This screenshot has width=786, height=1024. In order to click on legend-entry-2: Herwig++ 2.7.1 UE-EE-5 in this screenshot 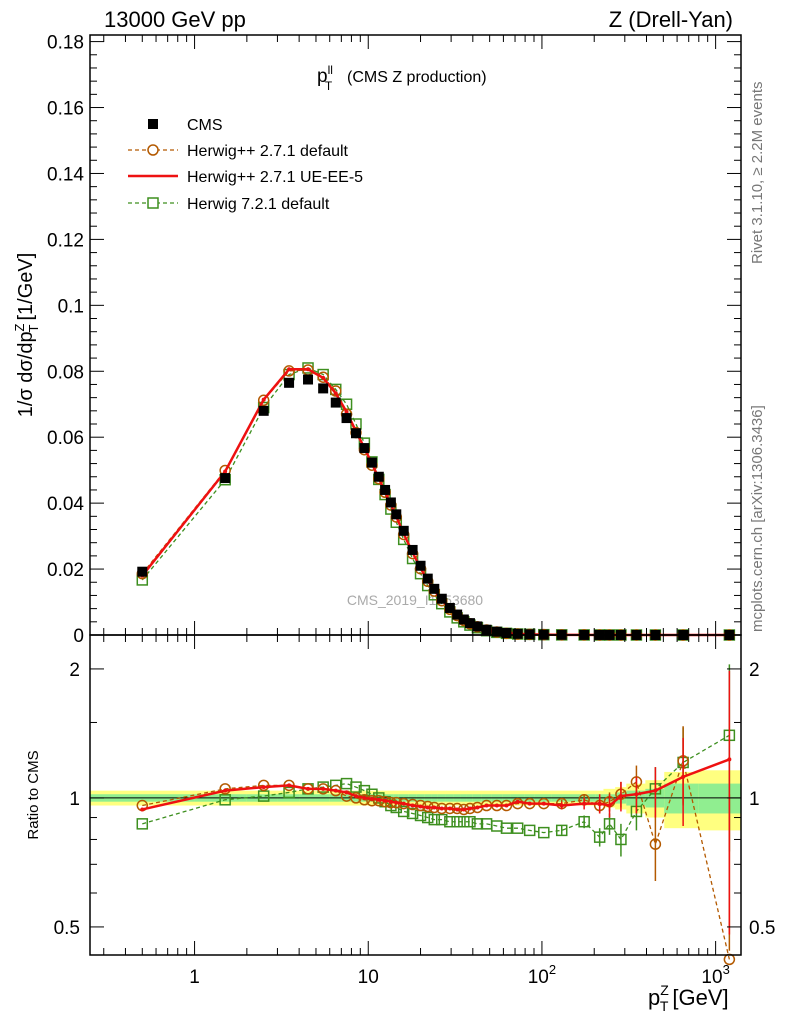, I will do `click(245, 177)`.